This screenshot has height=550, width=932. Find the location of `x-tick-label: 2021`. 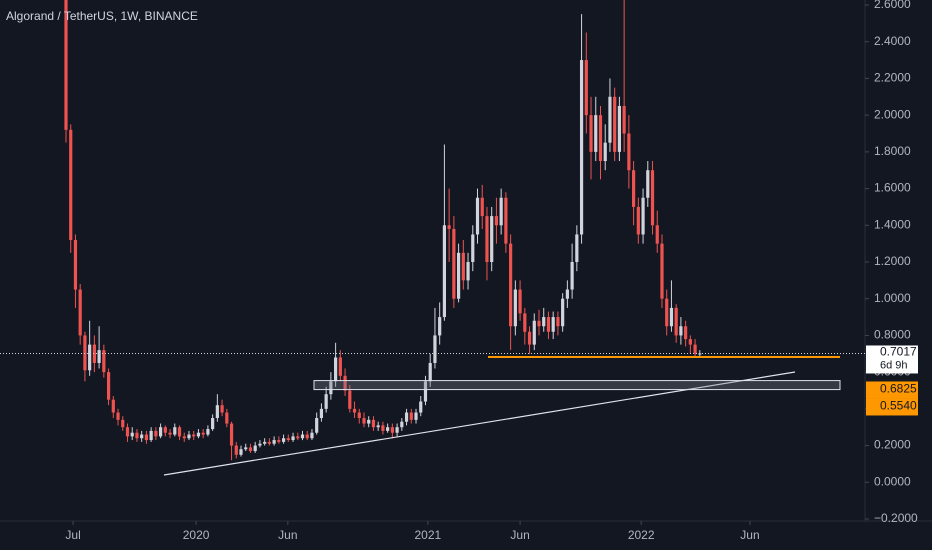

x-tick-label: 2021 is located at coordinates (427, 535).